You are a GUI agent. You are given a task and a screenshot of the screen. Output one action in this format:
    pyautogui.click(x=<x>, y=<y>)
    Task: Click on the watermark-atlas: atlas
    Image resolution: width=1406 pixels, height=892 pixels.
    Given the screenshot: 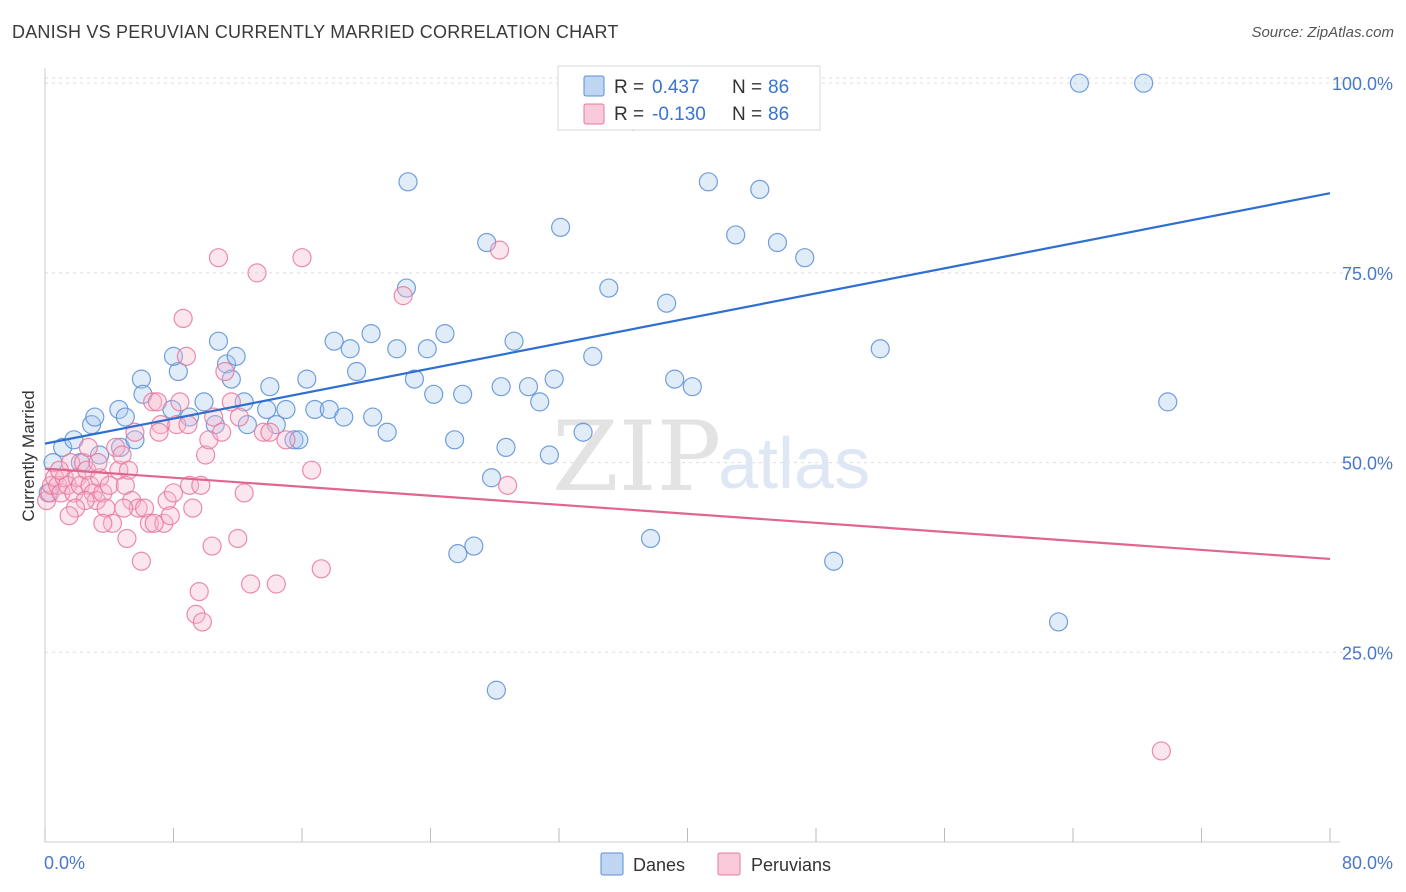 What is the action you would take?
    pyautogui.click(x=794, y=464)
    